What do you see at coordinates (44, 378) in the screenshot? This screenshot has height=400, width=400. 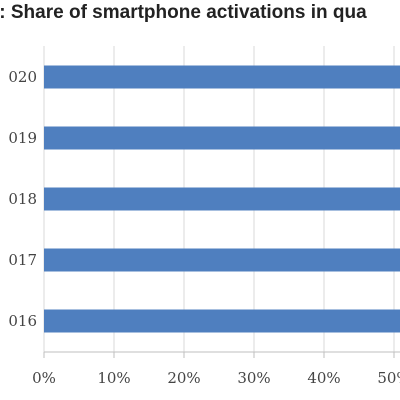 I see `x-tick-label: 0%` at bounding box center [44, 378].